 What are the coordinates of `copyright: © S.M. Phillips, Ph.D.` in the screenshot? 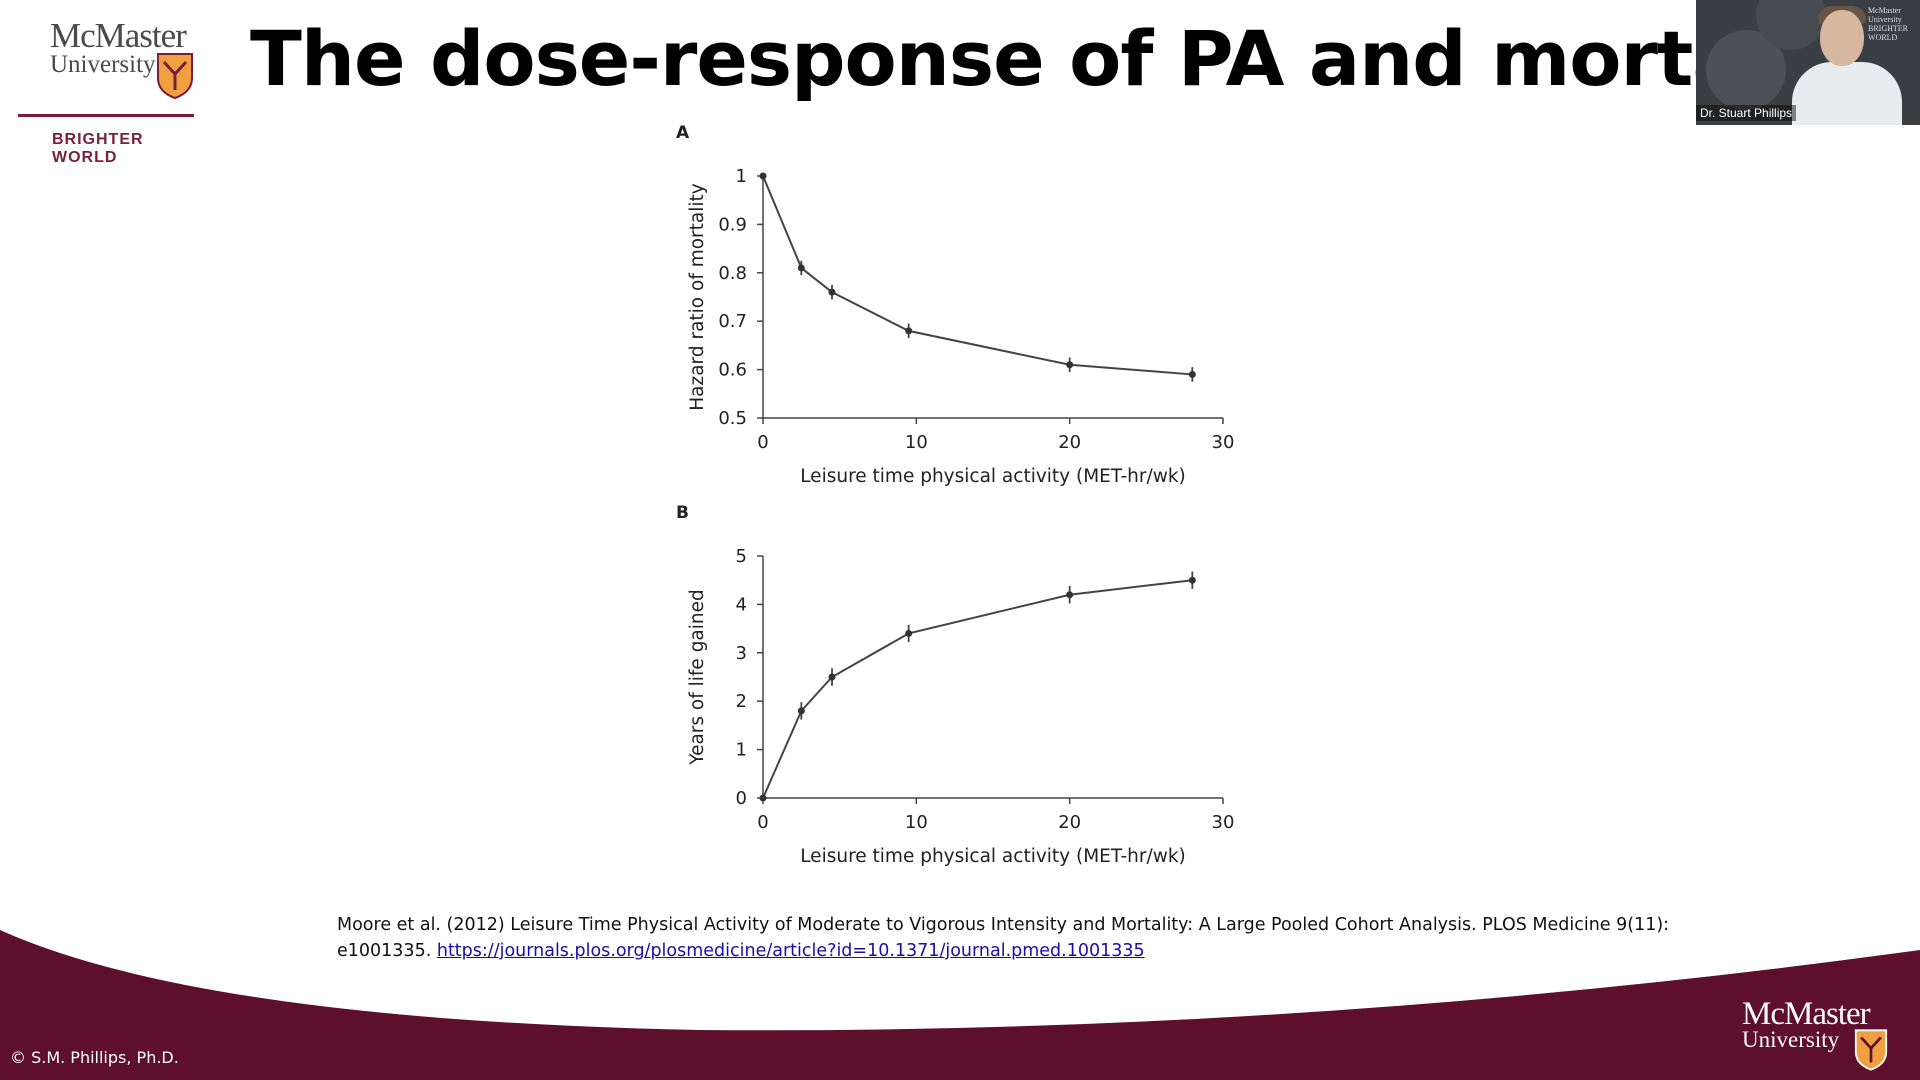 It's located at (94, 1057).